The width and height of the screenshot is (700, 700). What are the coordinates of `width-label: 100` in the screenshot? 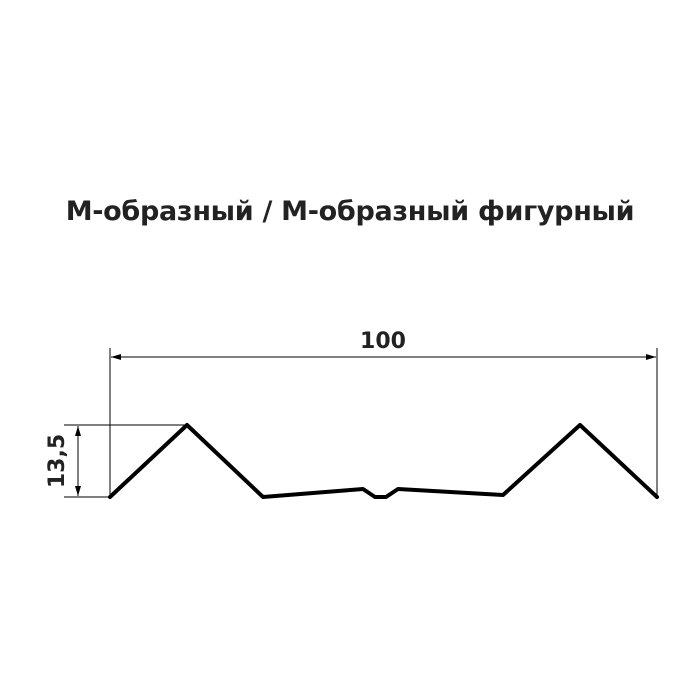 It's located at (383, 341).